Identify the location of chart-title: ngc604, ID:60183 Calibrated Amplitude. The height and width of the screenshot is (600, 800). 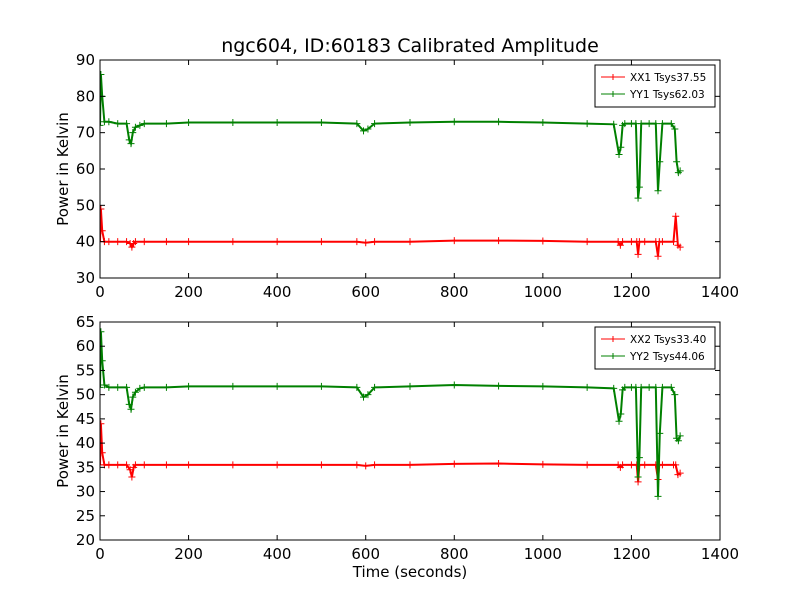
(410, 46).